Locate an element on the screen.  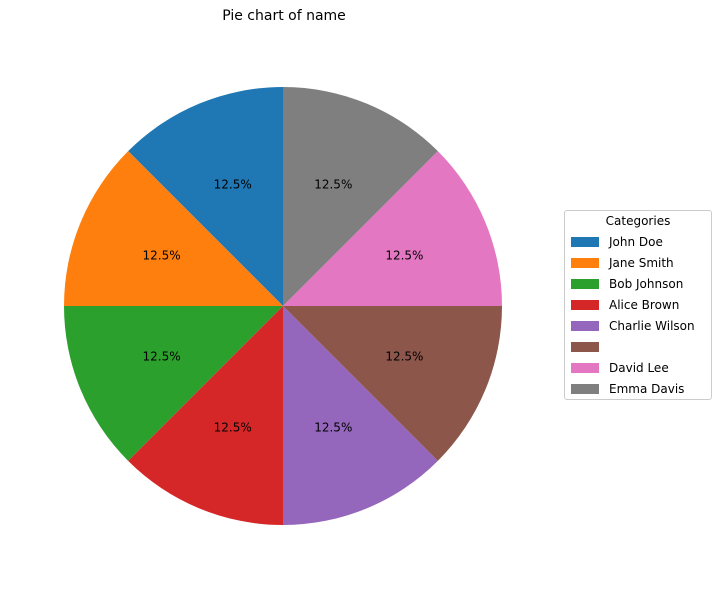
legend-label: John Doe is located at coordinates (636, 241).